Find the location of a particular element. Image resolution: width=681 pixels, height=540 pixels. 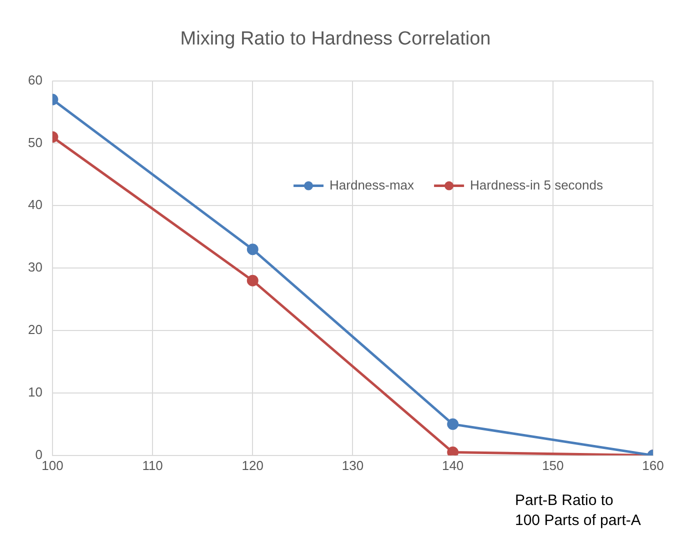

x-tick-label: 140 is located at coordinates (453, 465).